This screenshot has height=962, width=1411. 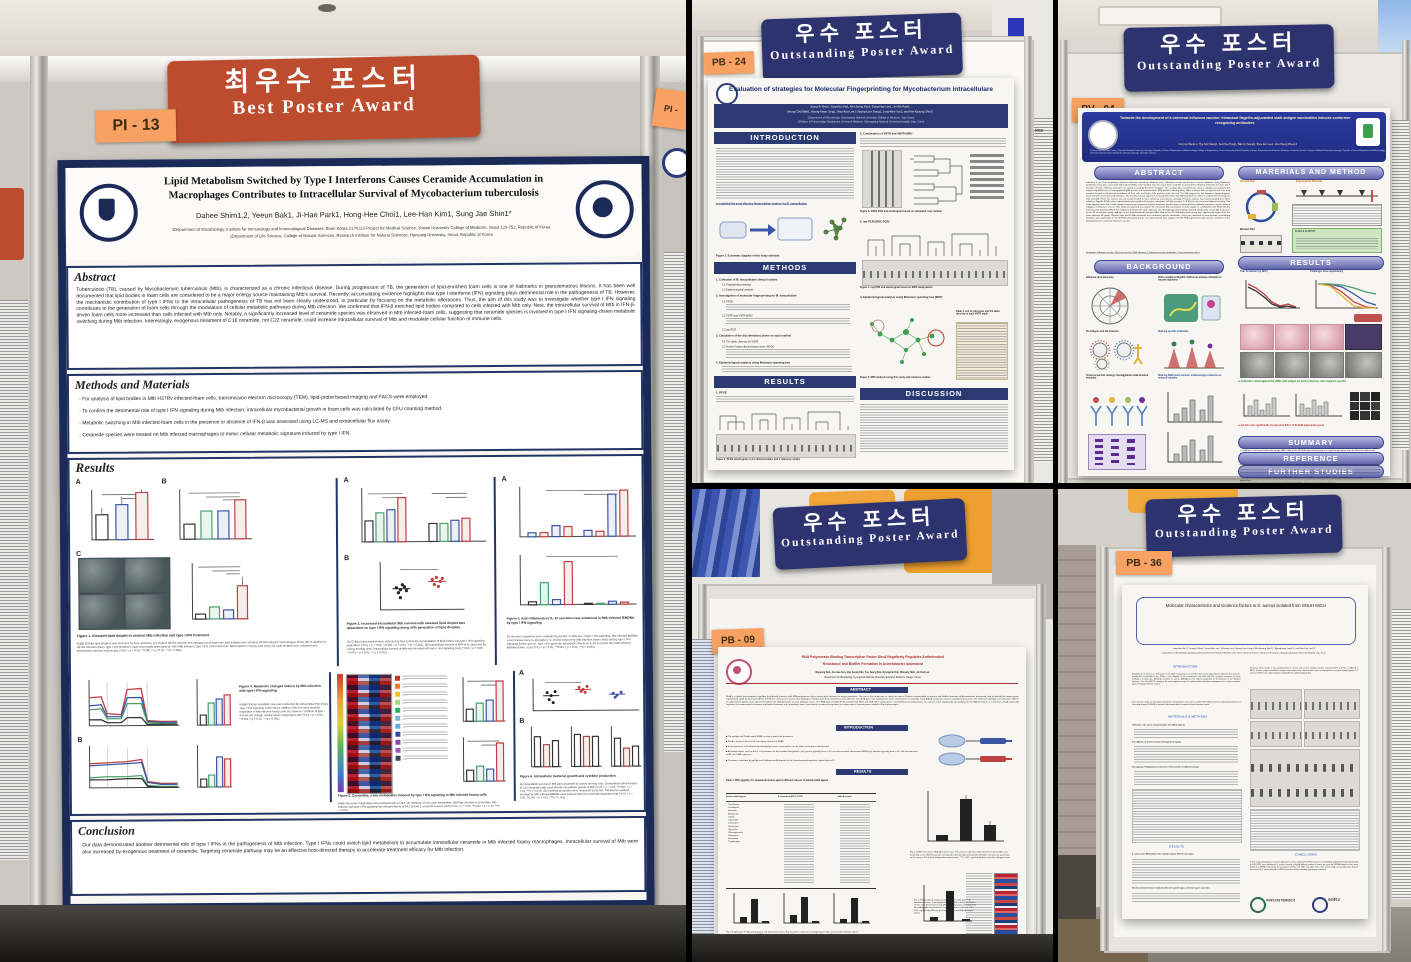 What do you see at coordinates (101, 611) in the screenshot?
I see `tem-image-h37rv` at bounding box center [101, 611].